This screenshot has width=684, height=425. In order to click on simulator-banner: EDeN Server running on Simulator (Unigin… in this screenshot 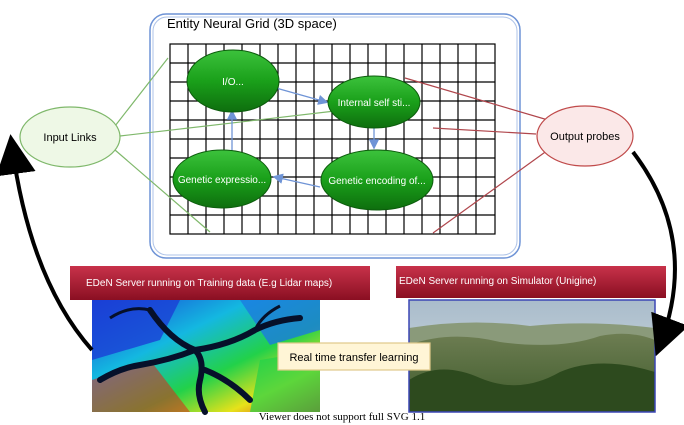, I will do `click(531, 282)`.